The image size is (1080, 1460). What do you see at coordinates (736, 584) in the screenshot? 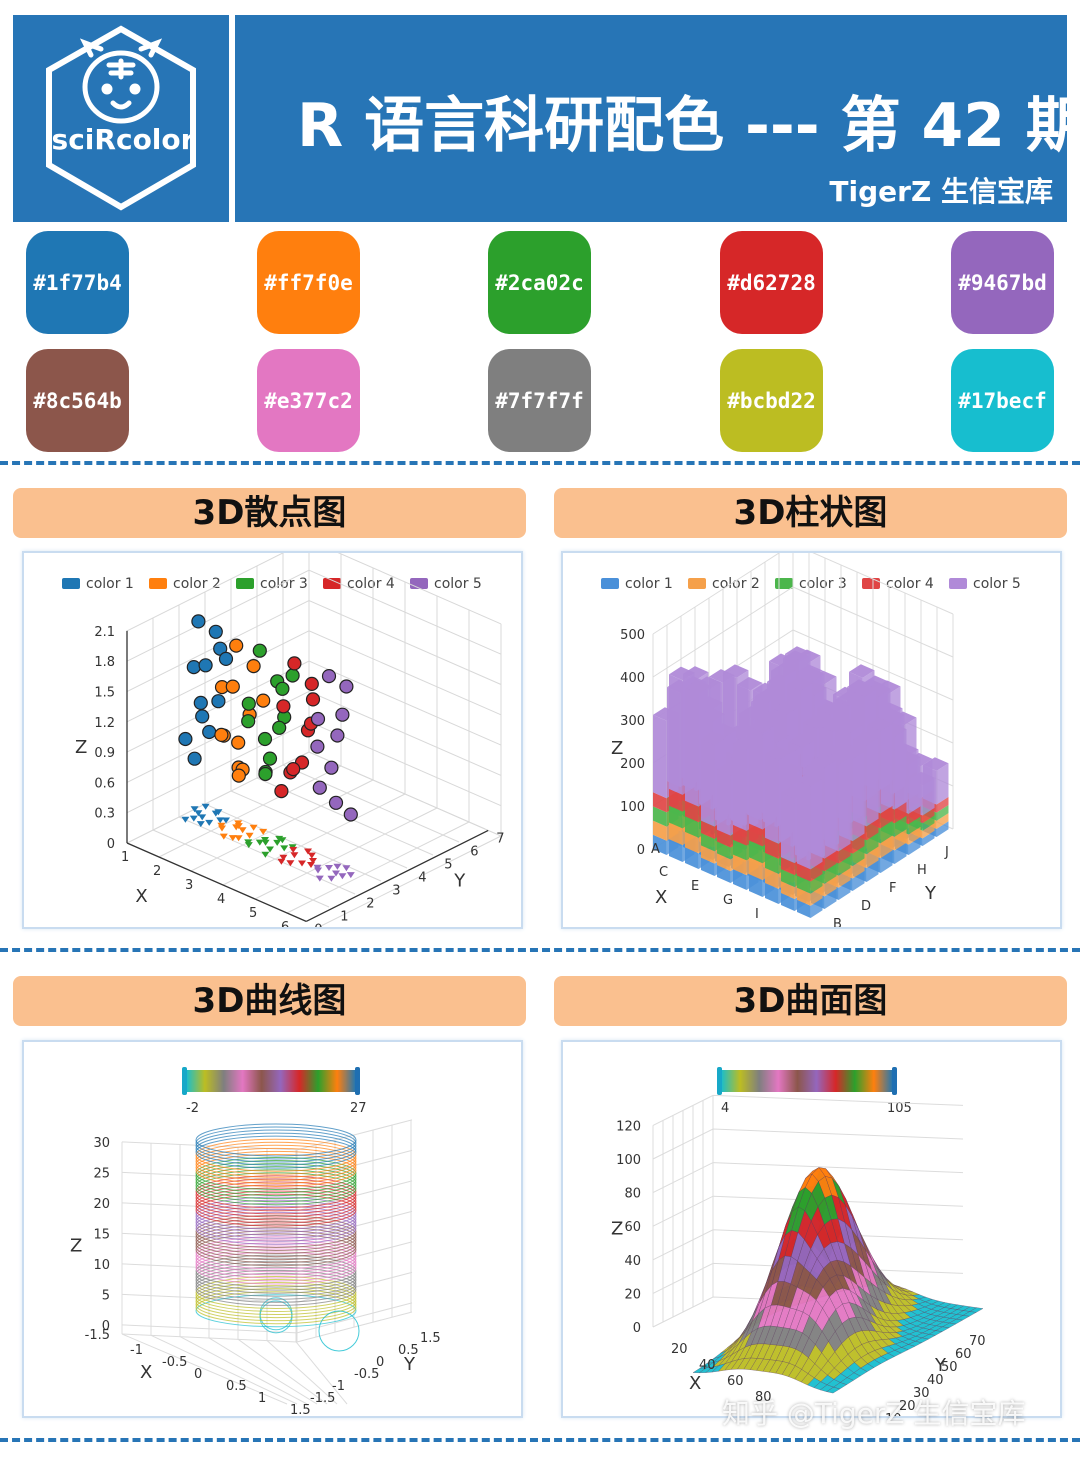
I see `legend-label: color 2` at bounding box center [736, 584].